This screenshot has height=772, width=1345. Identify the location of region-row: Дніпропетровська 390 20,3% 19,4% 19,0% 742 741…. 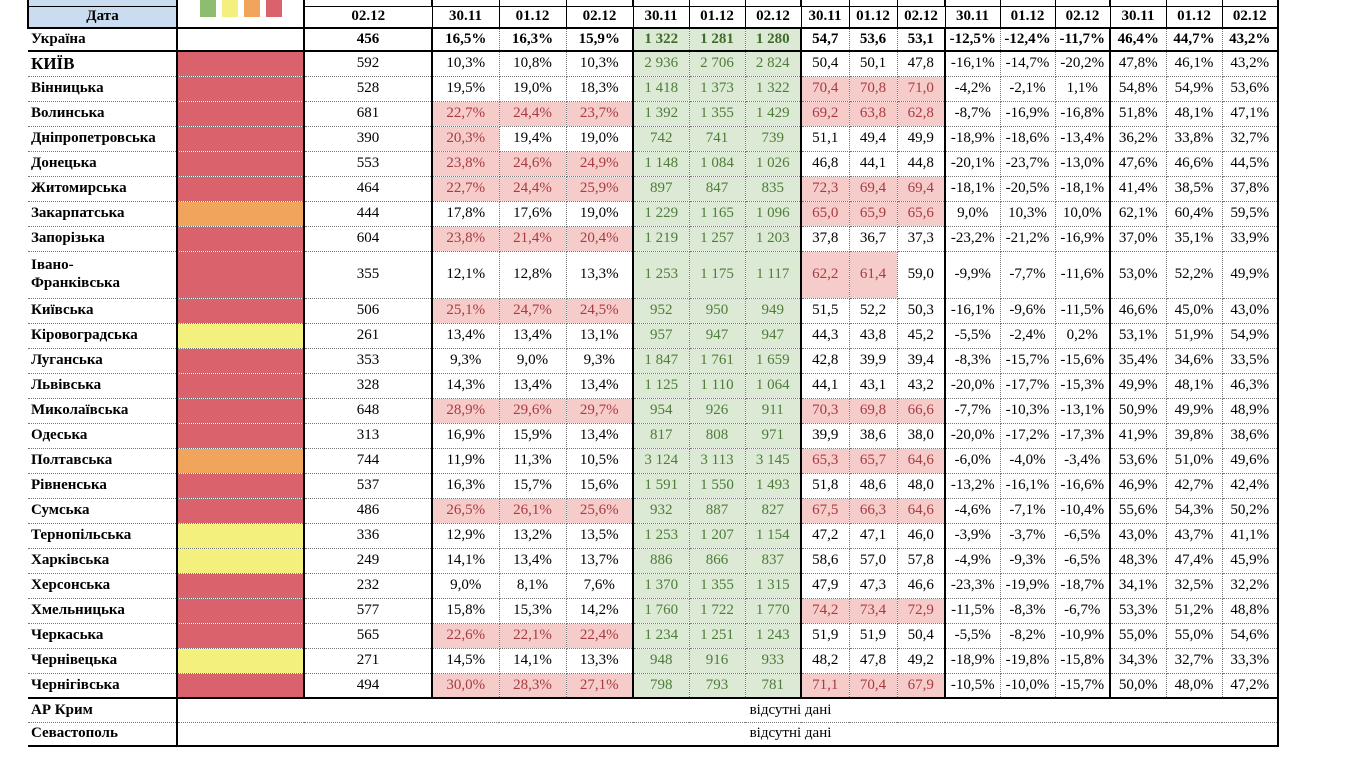
(653, 138).